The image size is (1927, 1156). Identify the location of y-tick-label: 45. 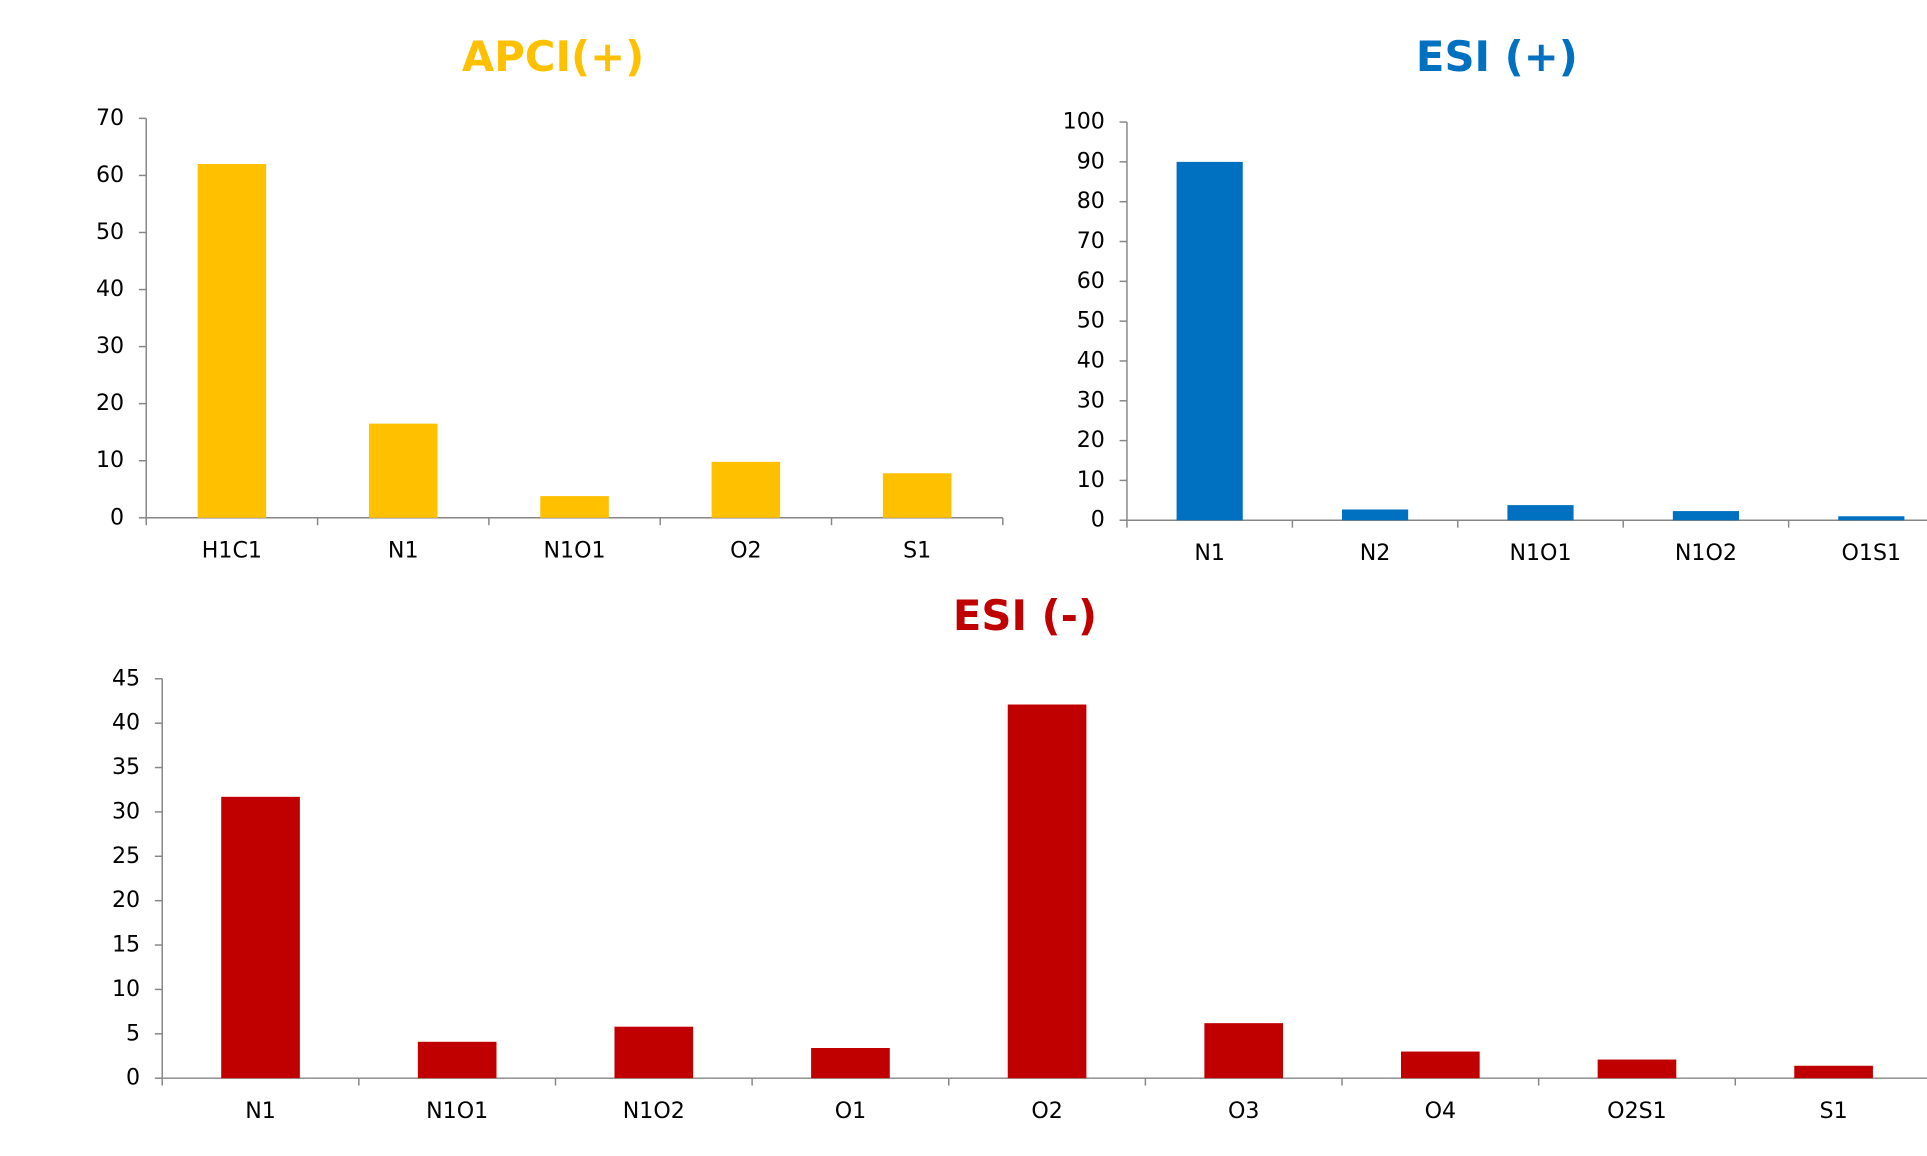
(126, 678).